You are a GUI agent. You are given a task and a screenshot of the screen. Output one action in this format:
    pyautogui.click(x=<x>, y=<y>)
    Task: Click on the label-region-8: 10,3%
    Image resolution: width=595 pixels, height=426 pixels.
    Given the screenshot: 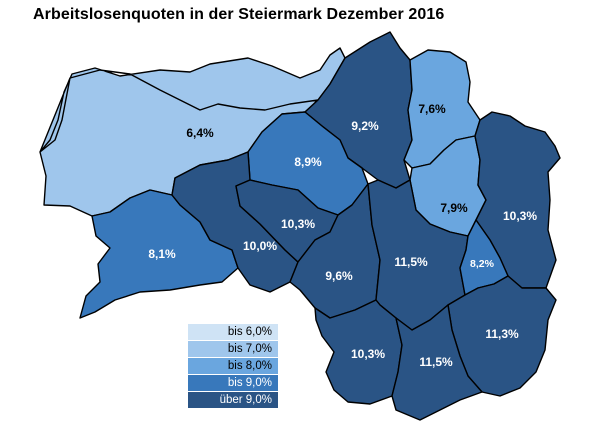 What is the action you would take?
    pyautogui.click(x=298, y=224)
    